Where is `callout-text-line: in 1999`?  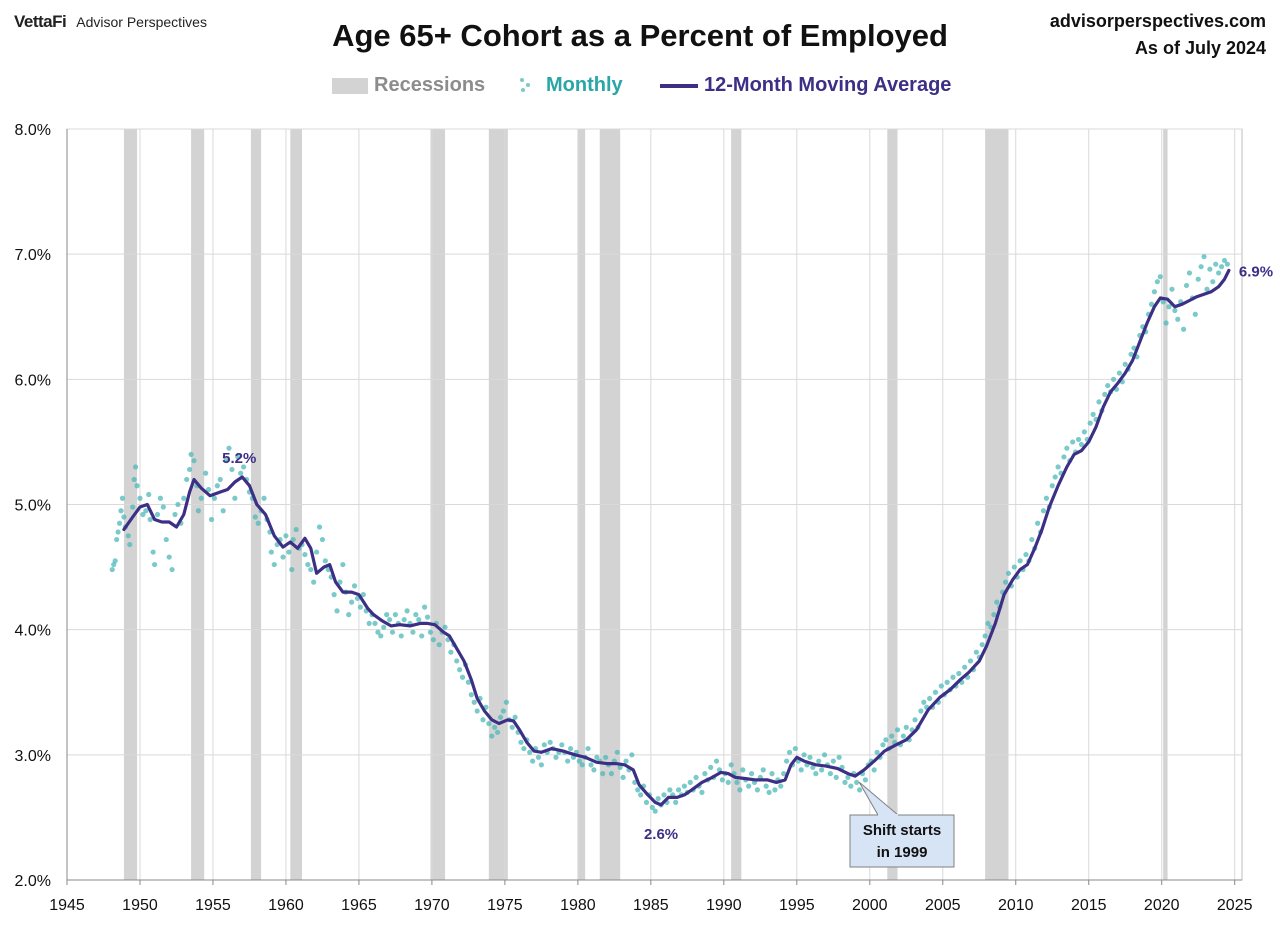
callout-text-line: in 1999 is located at coordinates (902, 852).